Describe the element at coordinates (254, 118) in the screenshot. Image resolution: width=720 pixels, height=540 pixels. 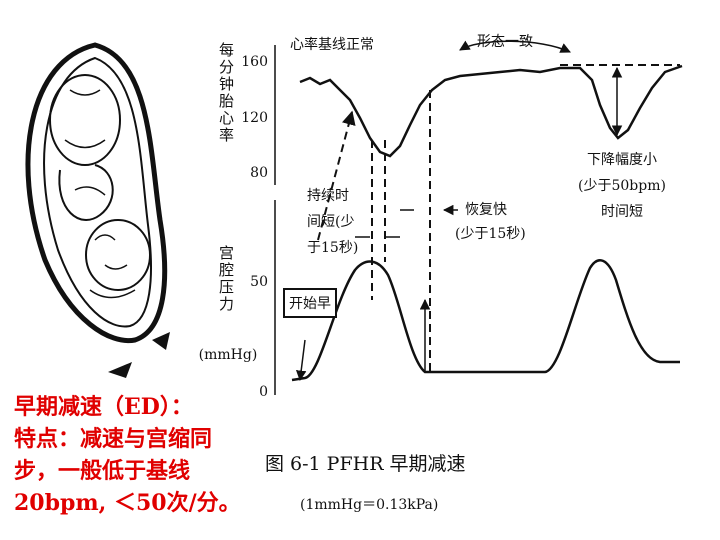
I see `fhr-tick-label: 120` at that location.